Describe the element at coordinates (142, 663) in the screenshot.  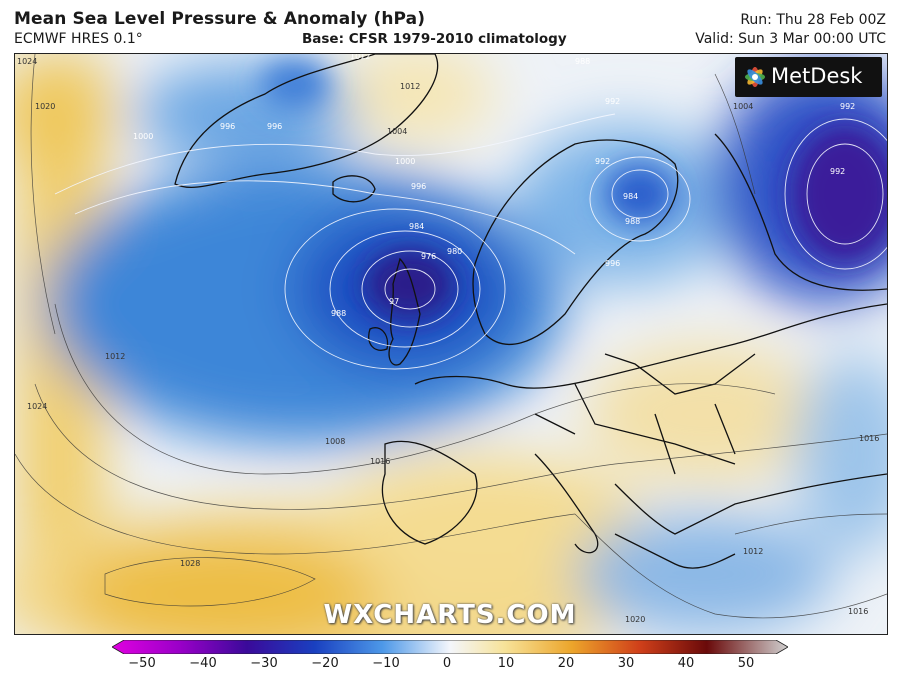
I see `colorbar-tick: −50` at that location.